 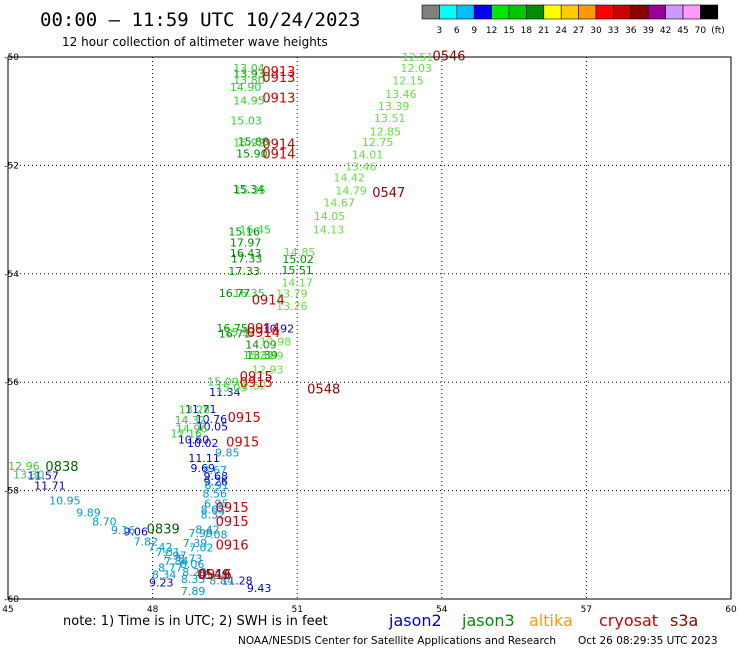 What do you see at coordinates (232, 328) in the screenshot?
I see `wave-height-label: 16.75` at bounding box center [232, 328].